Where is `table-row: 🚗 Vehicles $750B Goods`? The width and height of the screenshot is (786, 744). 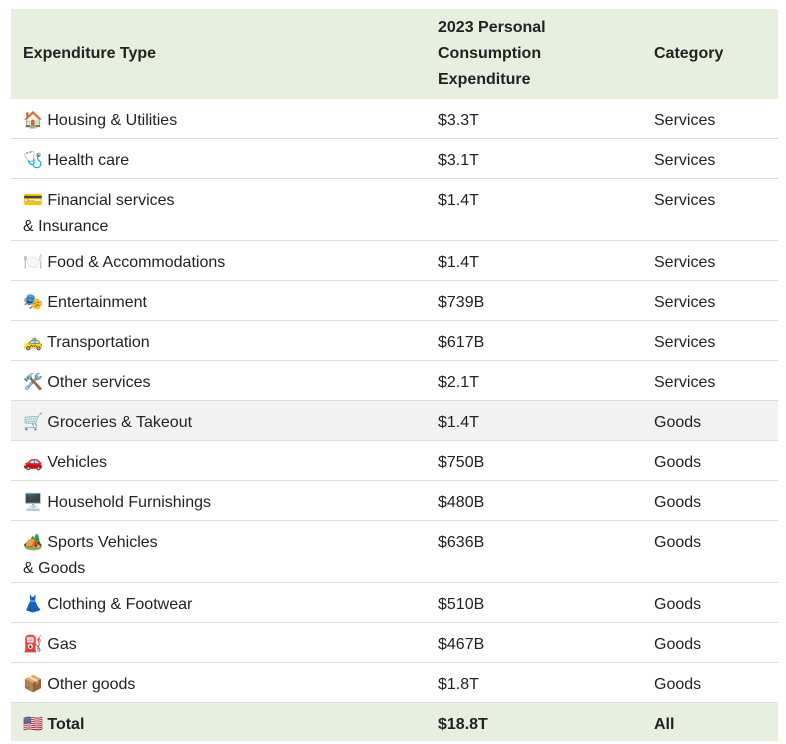
table-row: 🚗 Vehicles $750B Goods is located at coordinates (394, 460).